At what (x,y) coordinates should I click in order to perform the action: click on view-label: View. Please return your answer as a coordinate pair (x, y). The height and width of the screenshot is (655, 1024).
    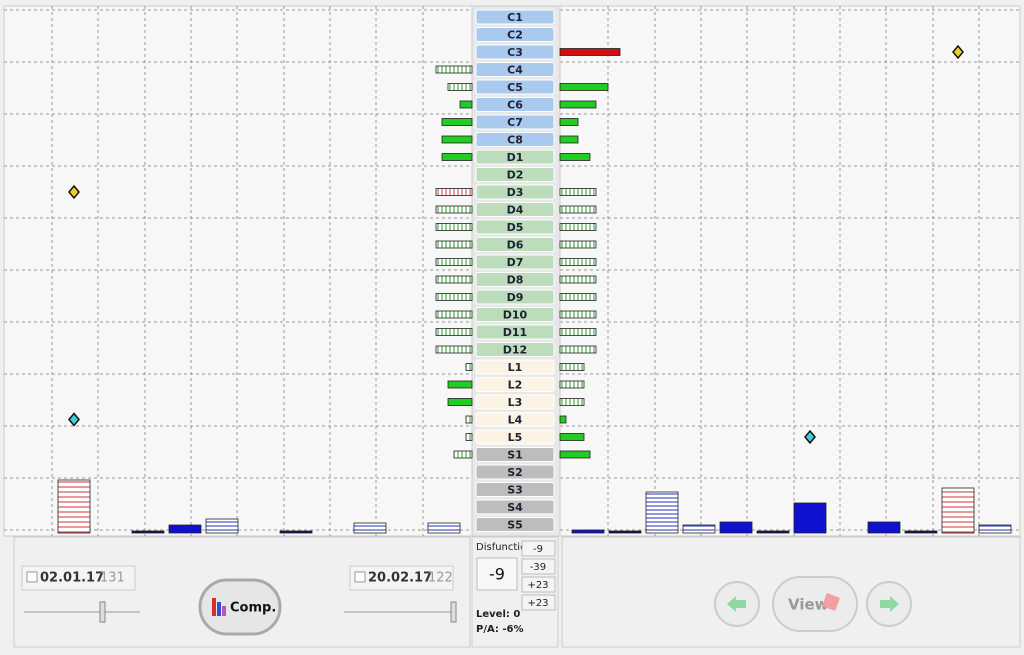
    Looking at the image, I should click on (808, 605).